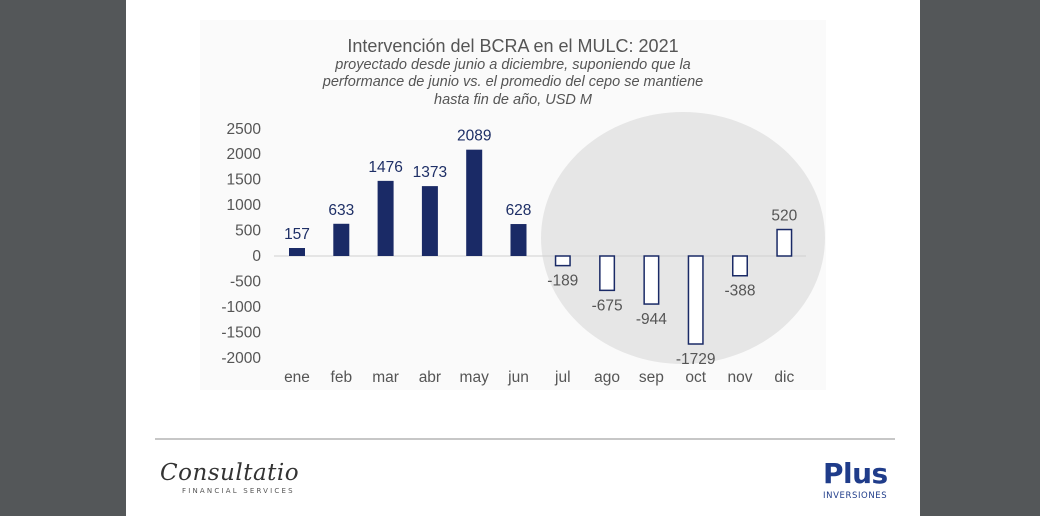 Image resolution: width=1040 pixels, height=516 pixels. I want to click on bar-dic, so click(784, 242).